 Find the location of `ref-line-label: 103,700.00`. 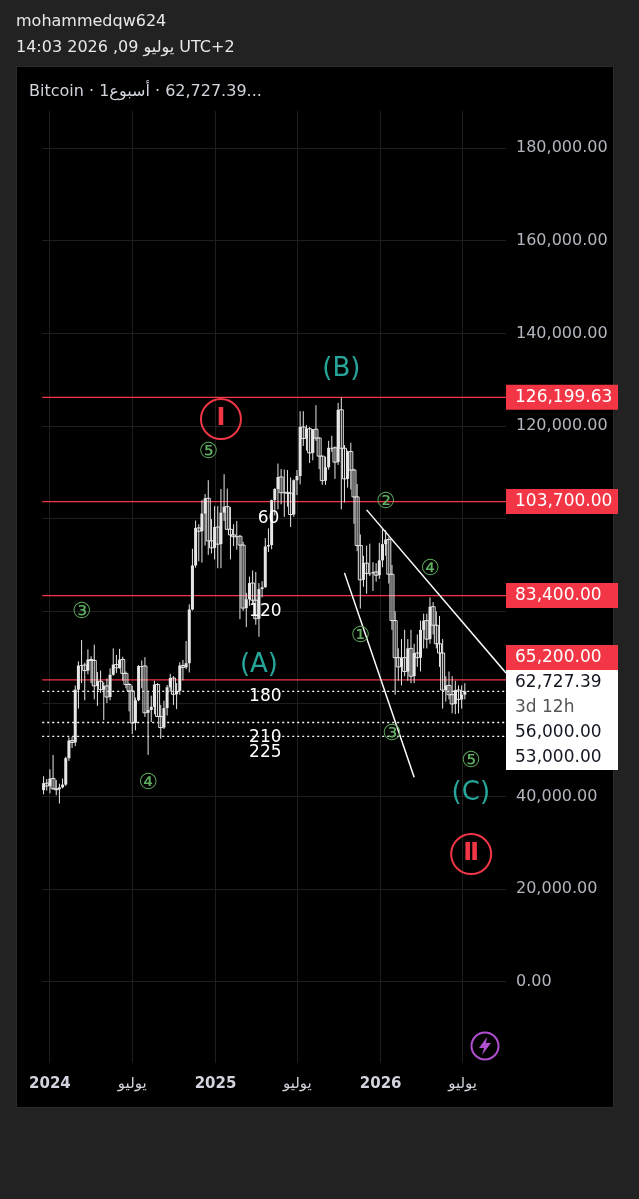

ref-line-label: 103,700.00 is located at coordinates (564, 499).